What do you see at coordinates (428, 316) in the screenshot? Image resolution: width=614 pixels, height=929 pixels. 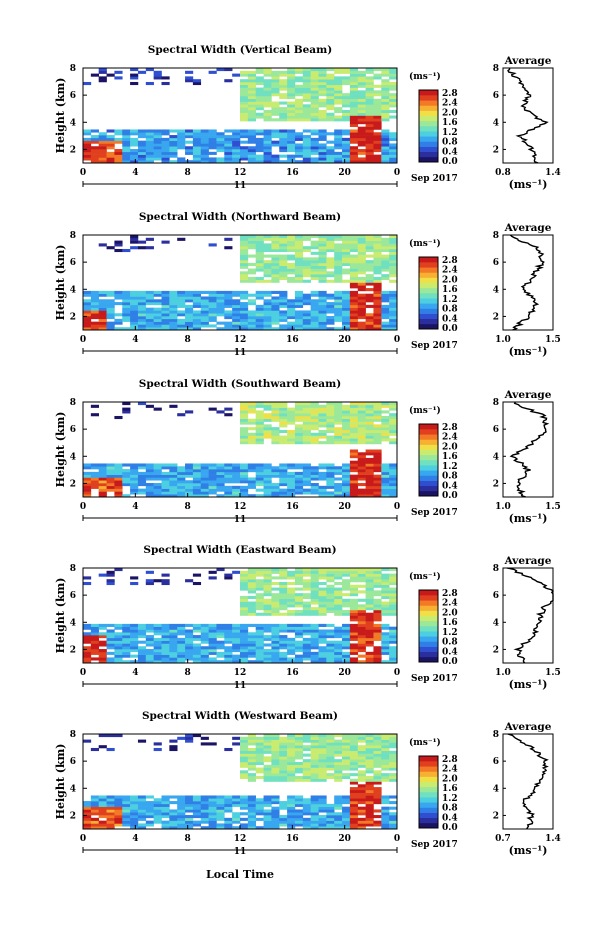 I see `colorbar-swatch` at bounding box center [428, 316].